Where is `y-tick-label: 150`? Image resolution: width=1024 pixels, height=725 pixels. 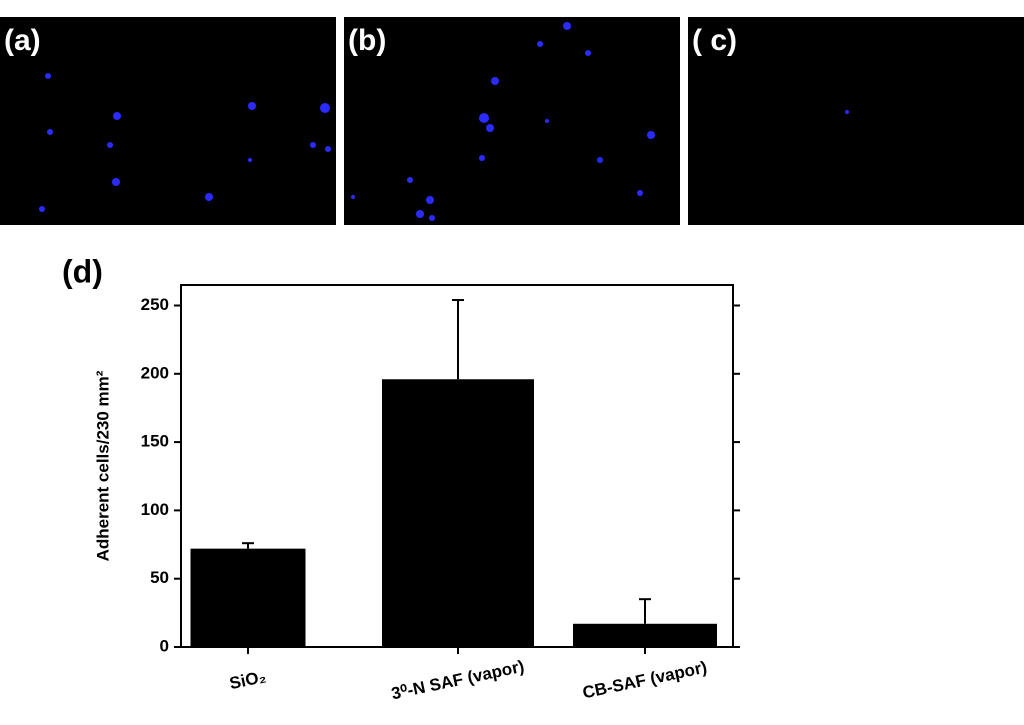
y-tick-label: 150 is located at coordinates (155, 441).